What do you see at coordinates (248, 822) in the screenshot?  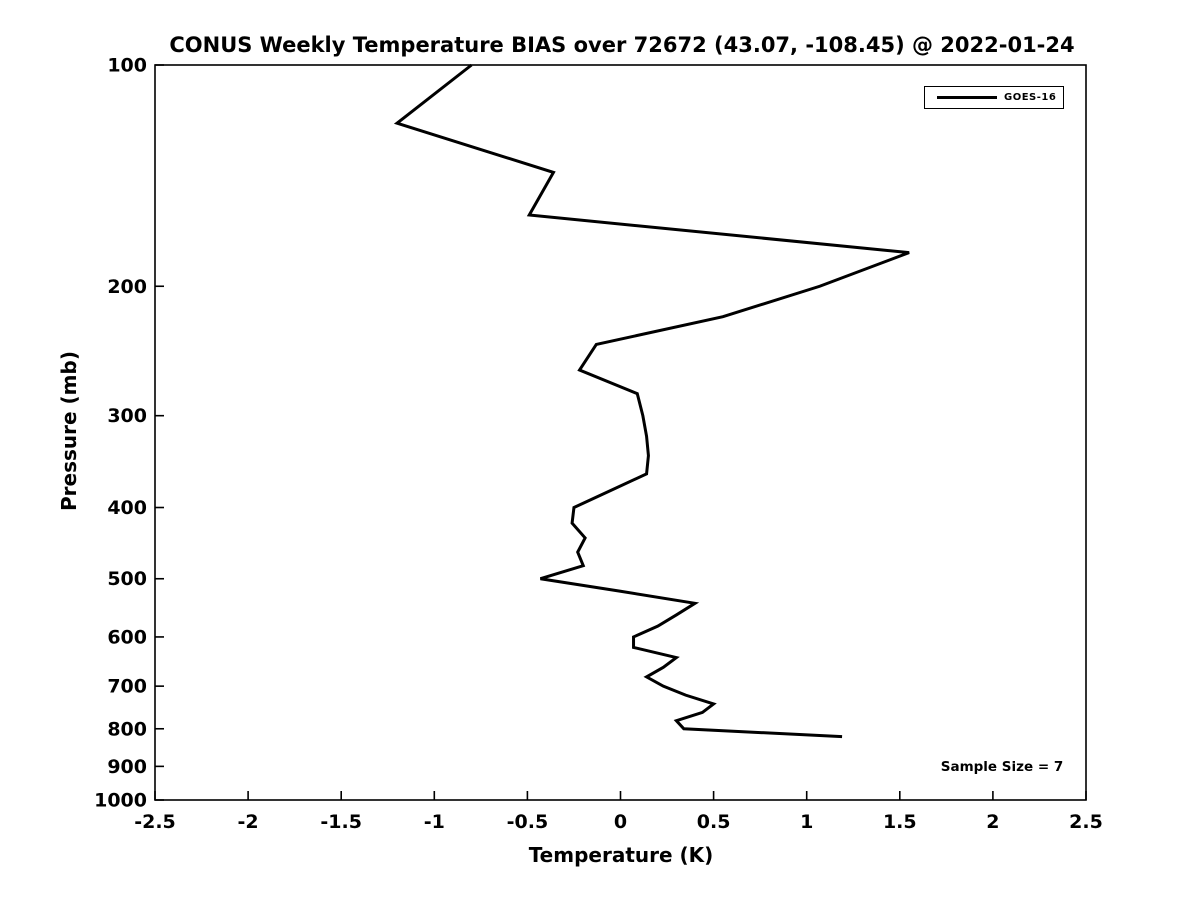 I see `x-tick-label: -2` at bounding box center [248, 822].